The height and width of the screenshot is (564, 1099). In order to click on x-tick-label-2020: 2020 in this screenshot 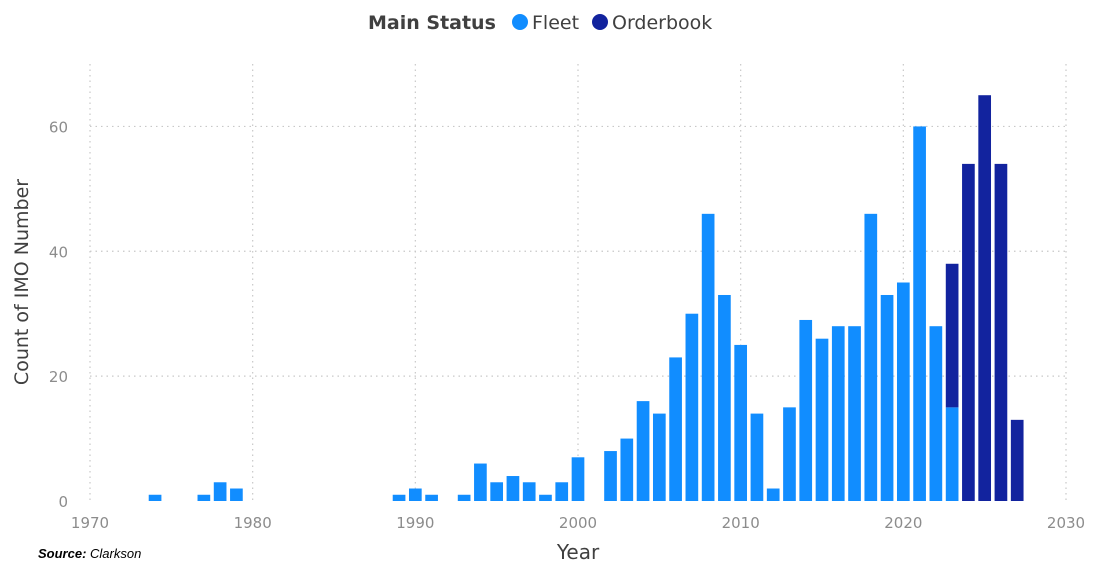, I will do `click(903, 523)`.